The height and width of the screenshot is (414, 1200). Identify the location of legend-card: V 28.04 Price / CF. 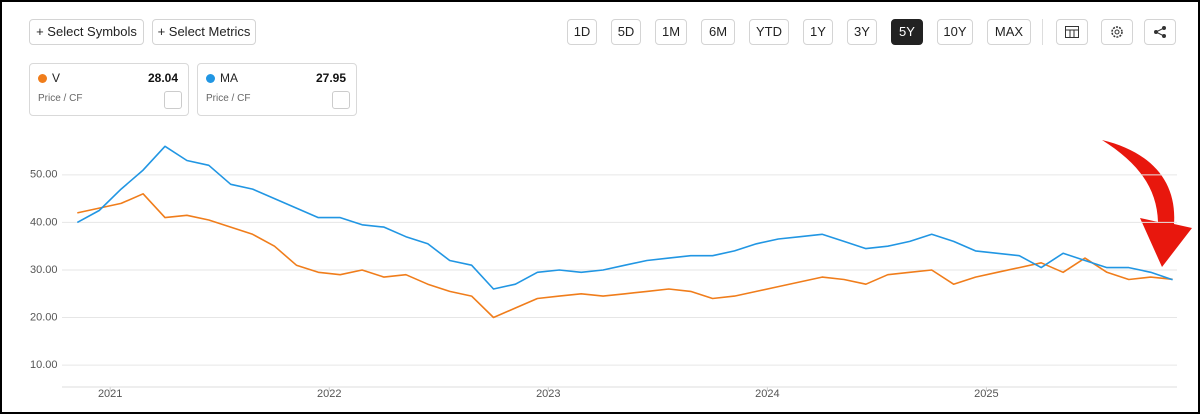
(109, 89).